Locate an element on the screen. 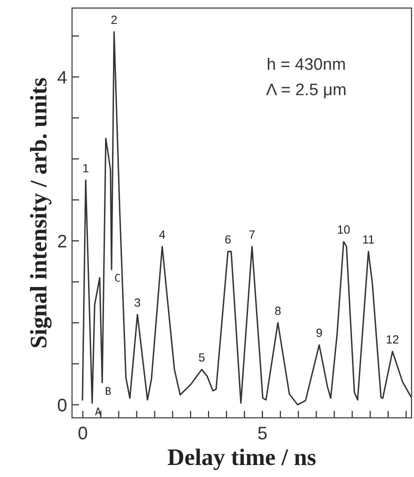 The height and width of the screenshot is (477, 414). annotation: 11 is located at coordinates (368, 239).